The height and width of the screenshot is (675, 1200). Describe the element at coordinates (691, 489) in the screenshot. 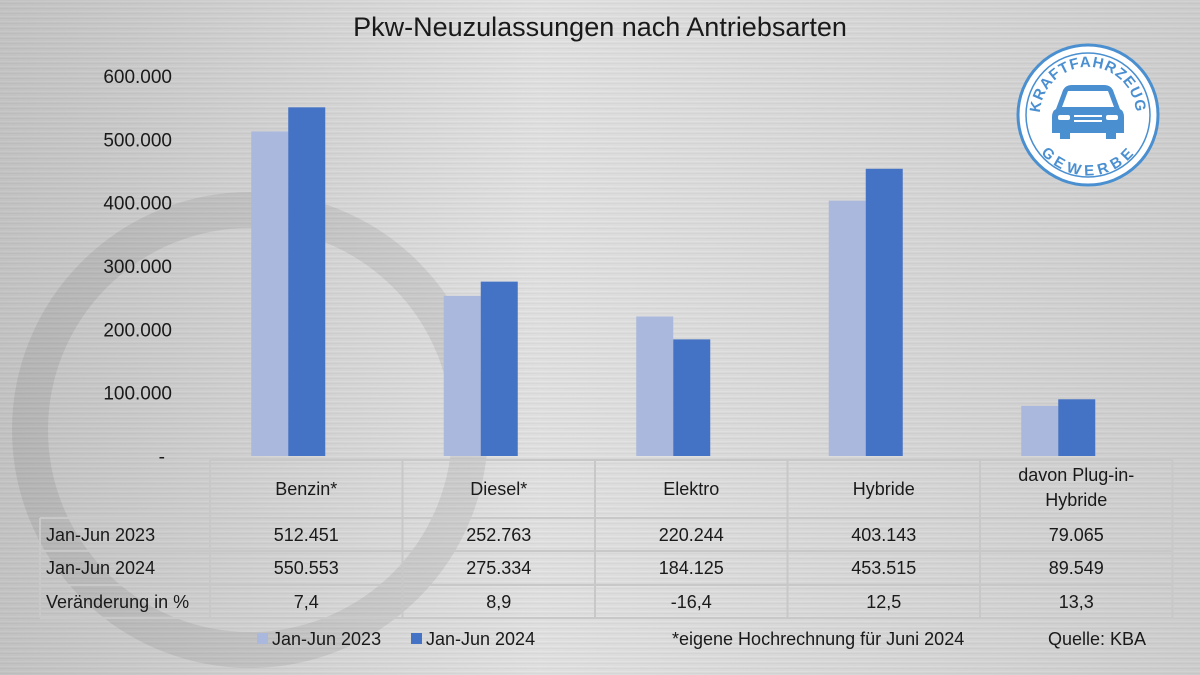

I see `category-label: Elektro` at that location.